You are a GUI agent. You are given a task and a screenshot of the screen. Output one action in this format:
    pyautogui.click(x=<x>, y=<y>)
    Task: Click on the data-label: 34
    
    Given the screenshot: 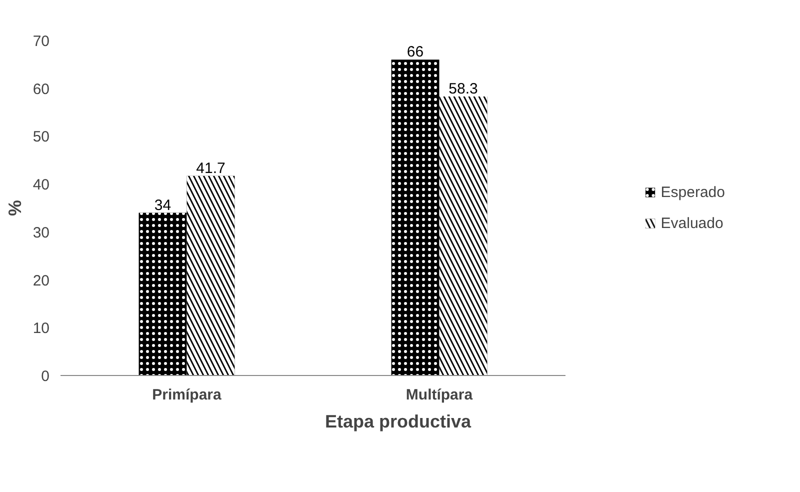 What is the action you would take?
    pyautogui.click(x=163, y=205)
    